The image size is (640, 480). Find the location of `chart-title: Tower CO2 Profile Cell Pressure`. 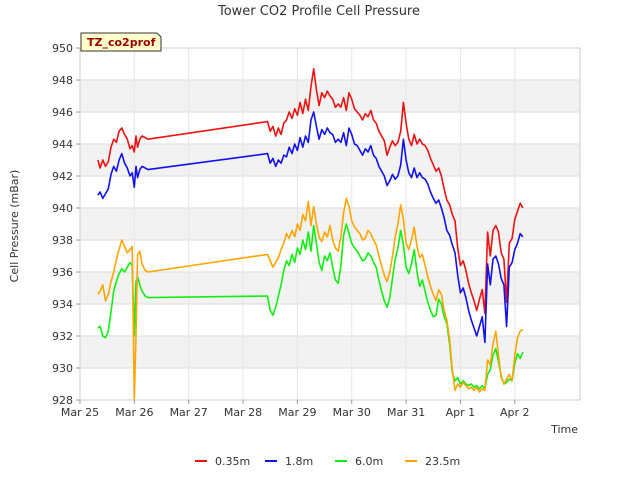

chart-title: Tower CO2 Profile Cell Pressure is located at coordinates (318, 11).